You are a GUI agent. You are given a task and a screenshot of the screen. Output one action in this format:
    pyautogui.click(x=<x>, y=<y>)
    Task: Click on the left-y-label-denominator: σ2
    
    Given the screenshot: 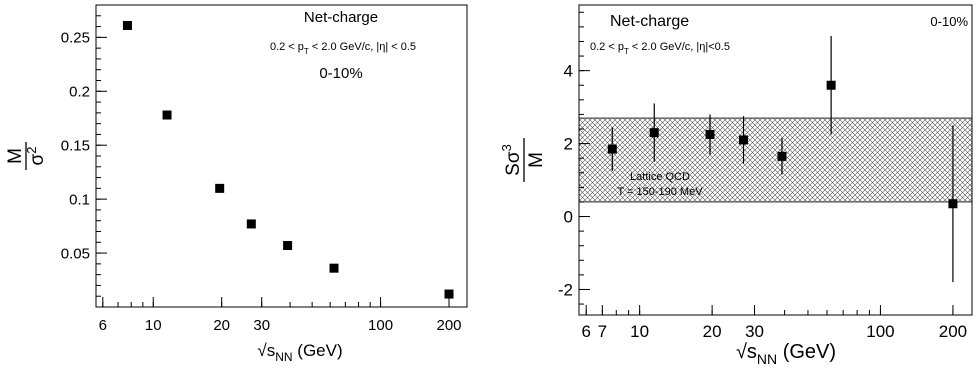 What is the action you would take?
    pyautogui.click(x=36, y=156)
    